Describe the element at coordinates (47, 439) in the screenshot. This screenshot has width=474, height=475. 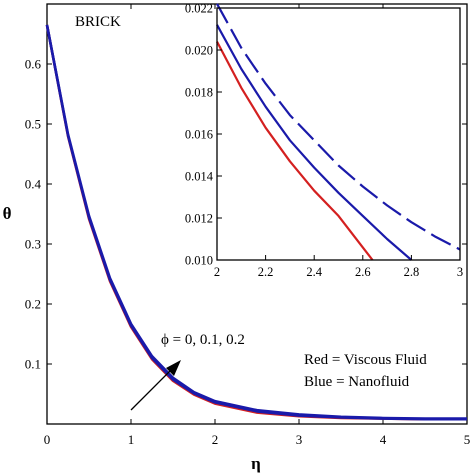
I see `main-x-tick-label: 0` at that location.